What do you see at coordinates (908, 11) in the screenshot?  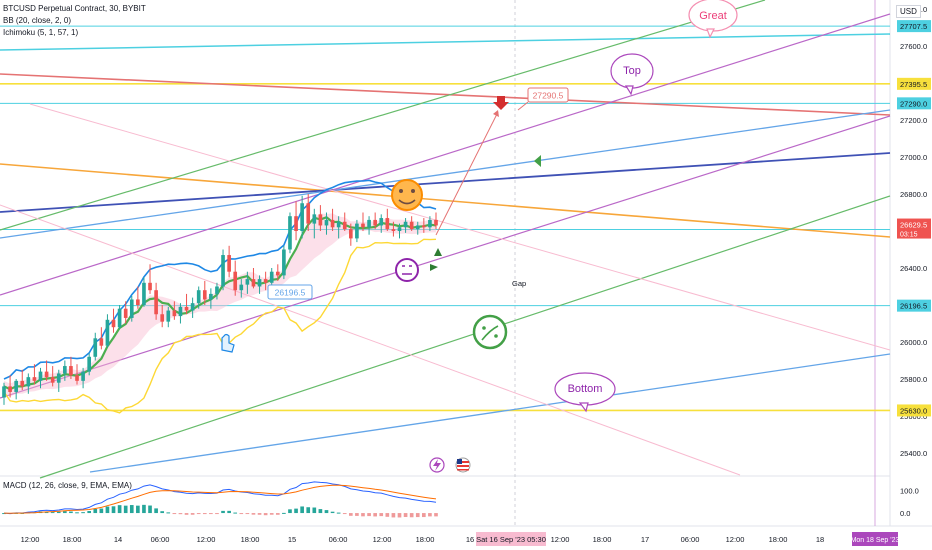 I see `currency-label: USD` at bounding box center [908, 11].